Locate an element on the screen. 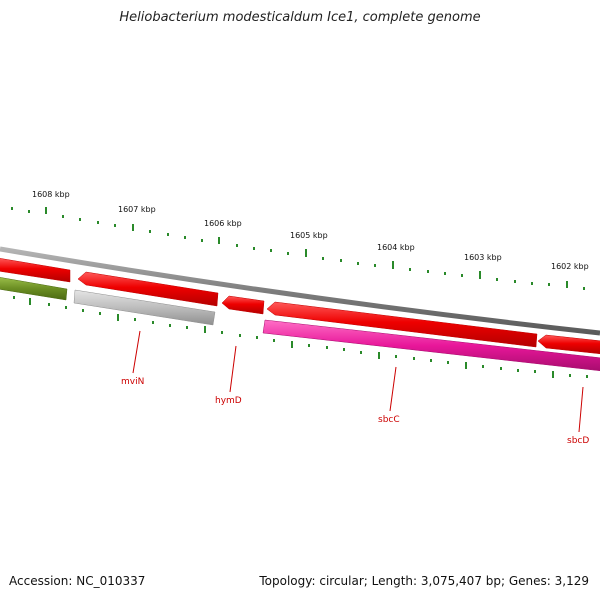 The image size is (600, 600). kbp-label-1604: 1604 kbp is located at coordinates (396, 247).